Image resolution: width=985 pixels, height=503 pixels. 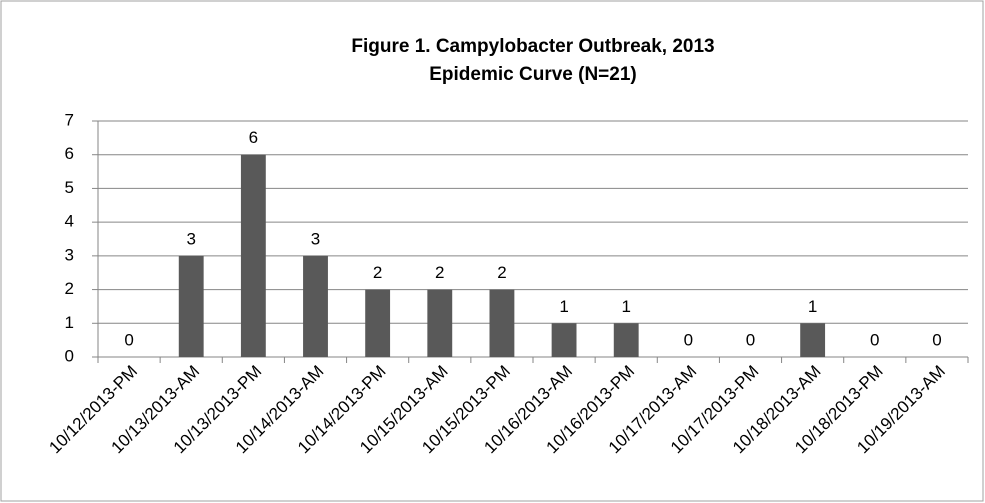 I want to click on y-tick-label: 0, so click(x=69, y=355).